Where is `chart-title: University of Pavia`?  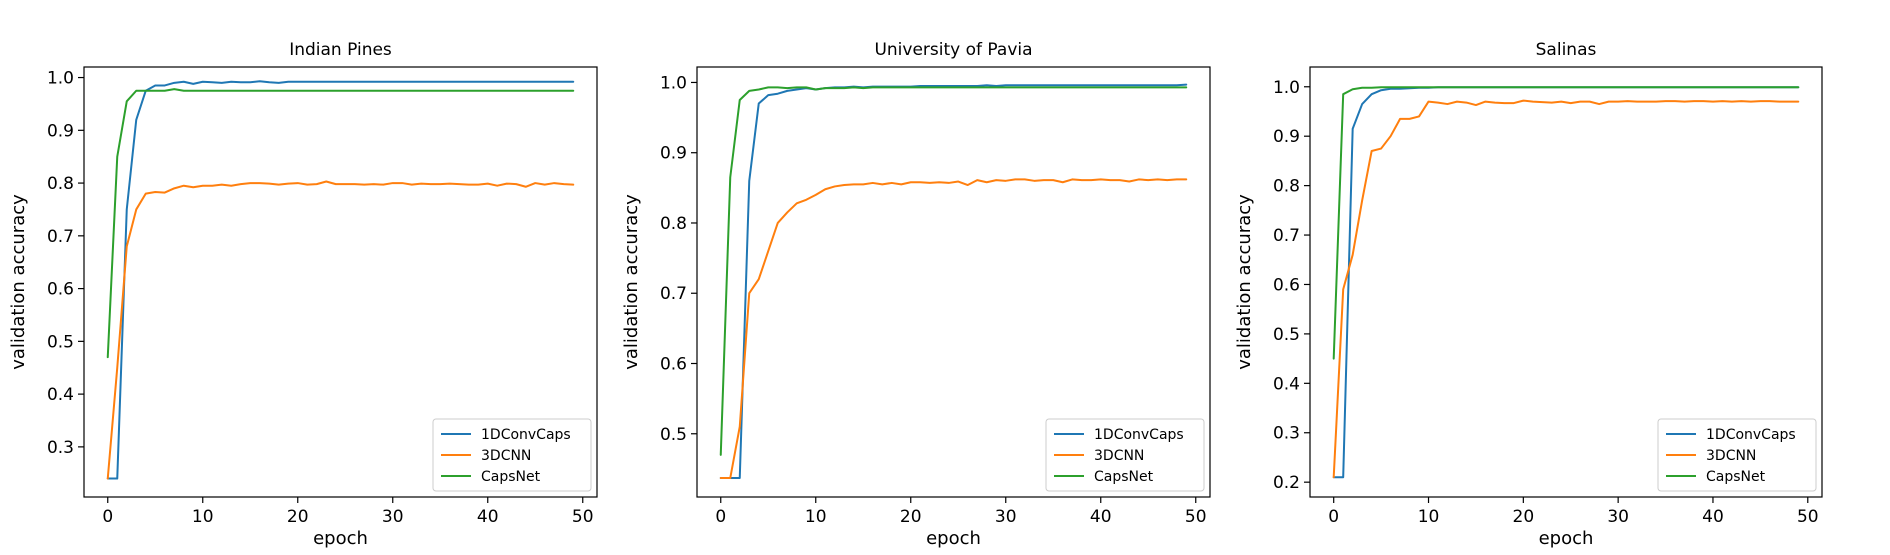
chart-title: University of Pavia is located at coordinates (953, 50).